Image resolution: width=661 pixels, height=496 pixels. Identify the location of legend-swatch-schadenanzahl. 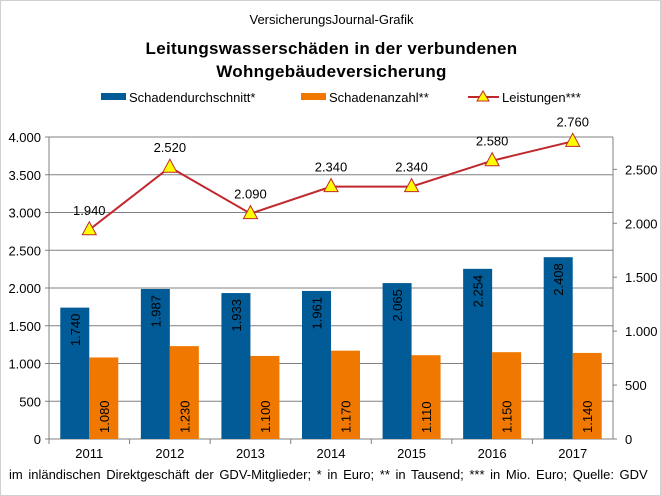
(313, 96).